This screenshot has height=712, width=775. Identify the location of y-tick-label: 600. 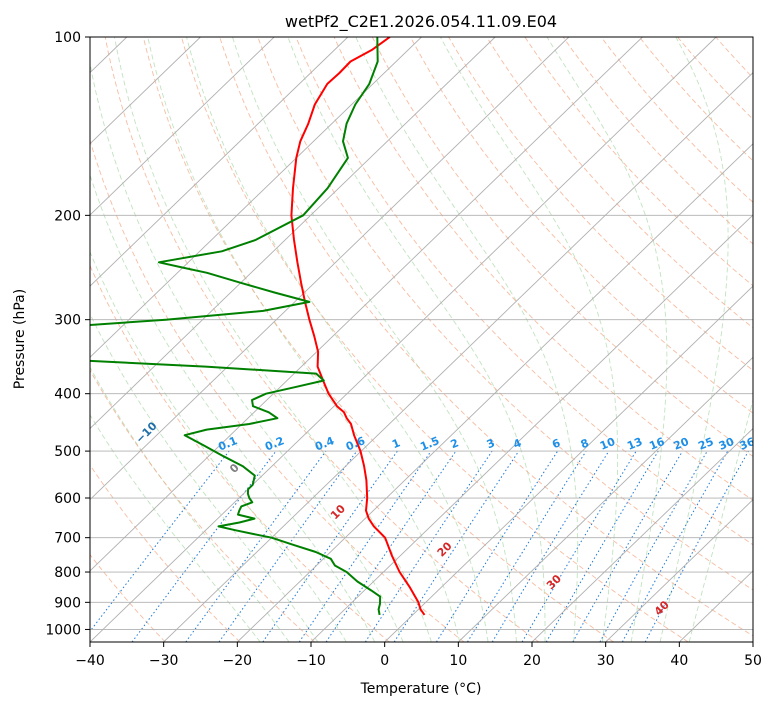
(67, 499).